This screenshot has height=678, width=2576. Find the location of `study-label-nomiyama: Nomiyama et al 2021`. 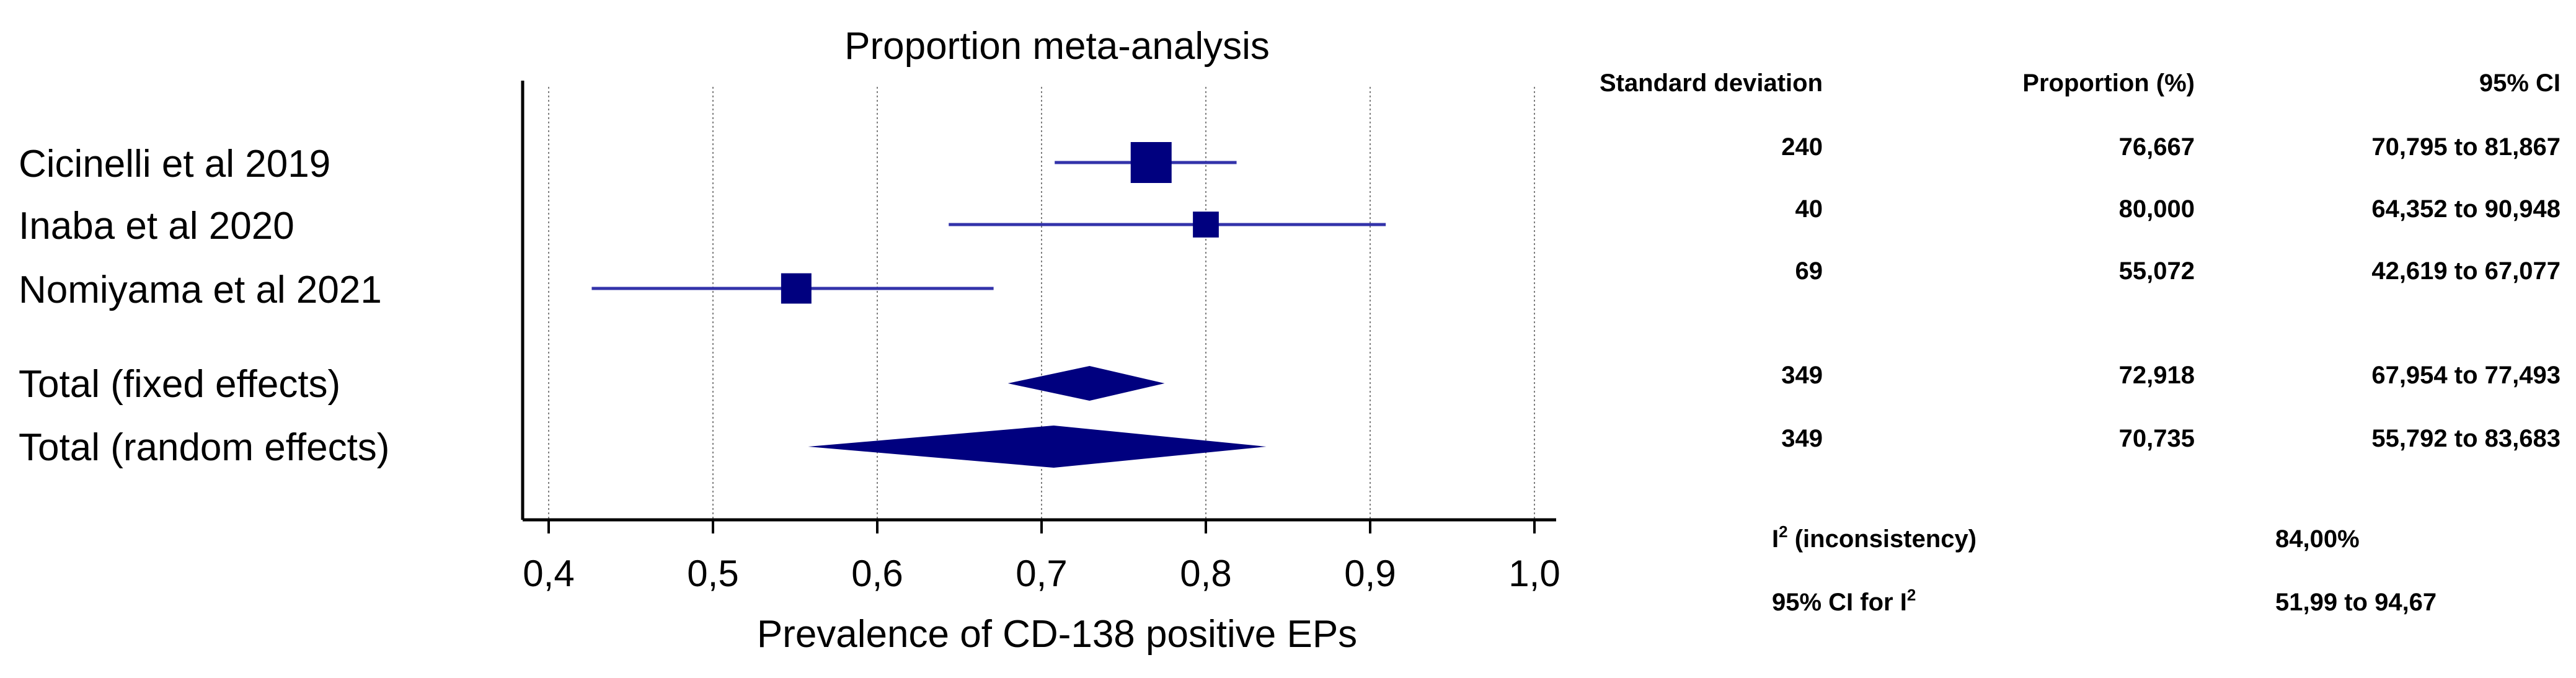

study-label-nomiyama: Nomiyama et al 2021 is located at coordinates (201, 290).